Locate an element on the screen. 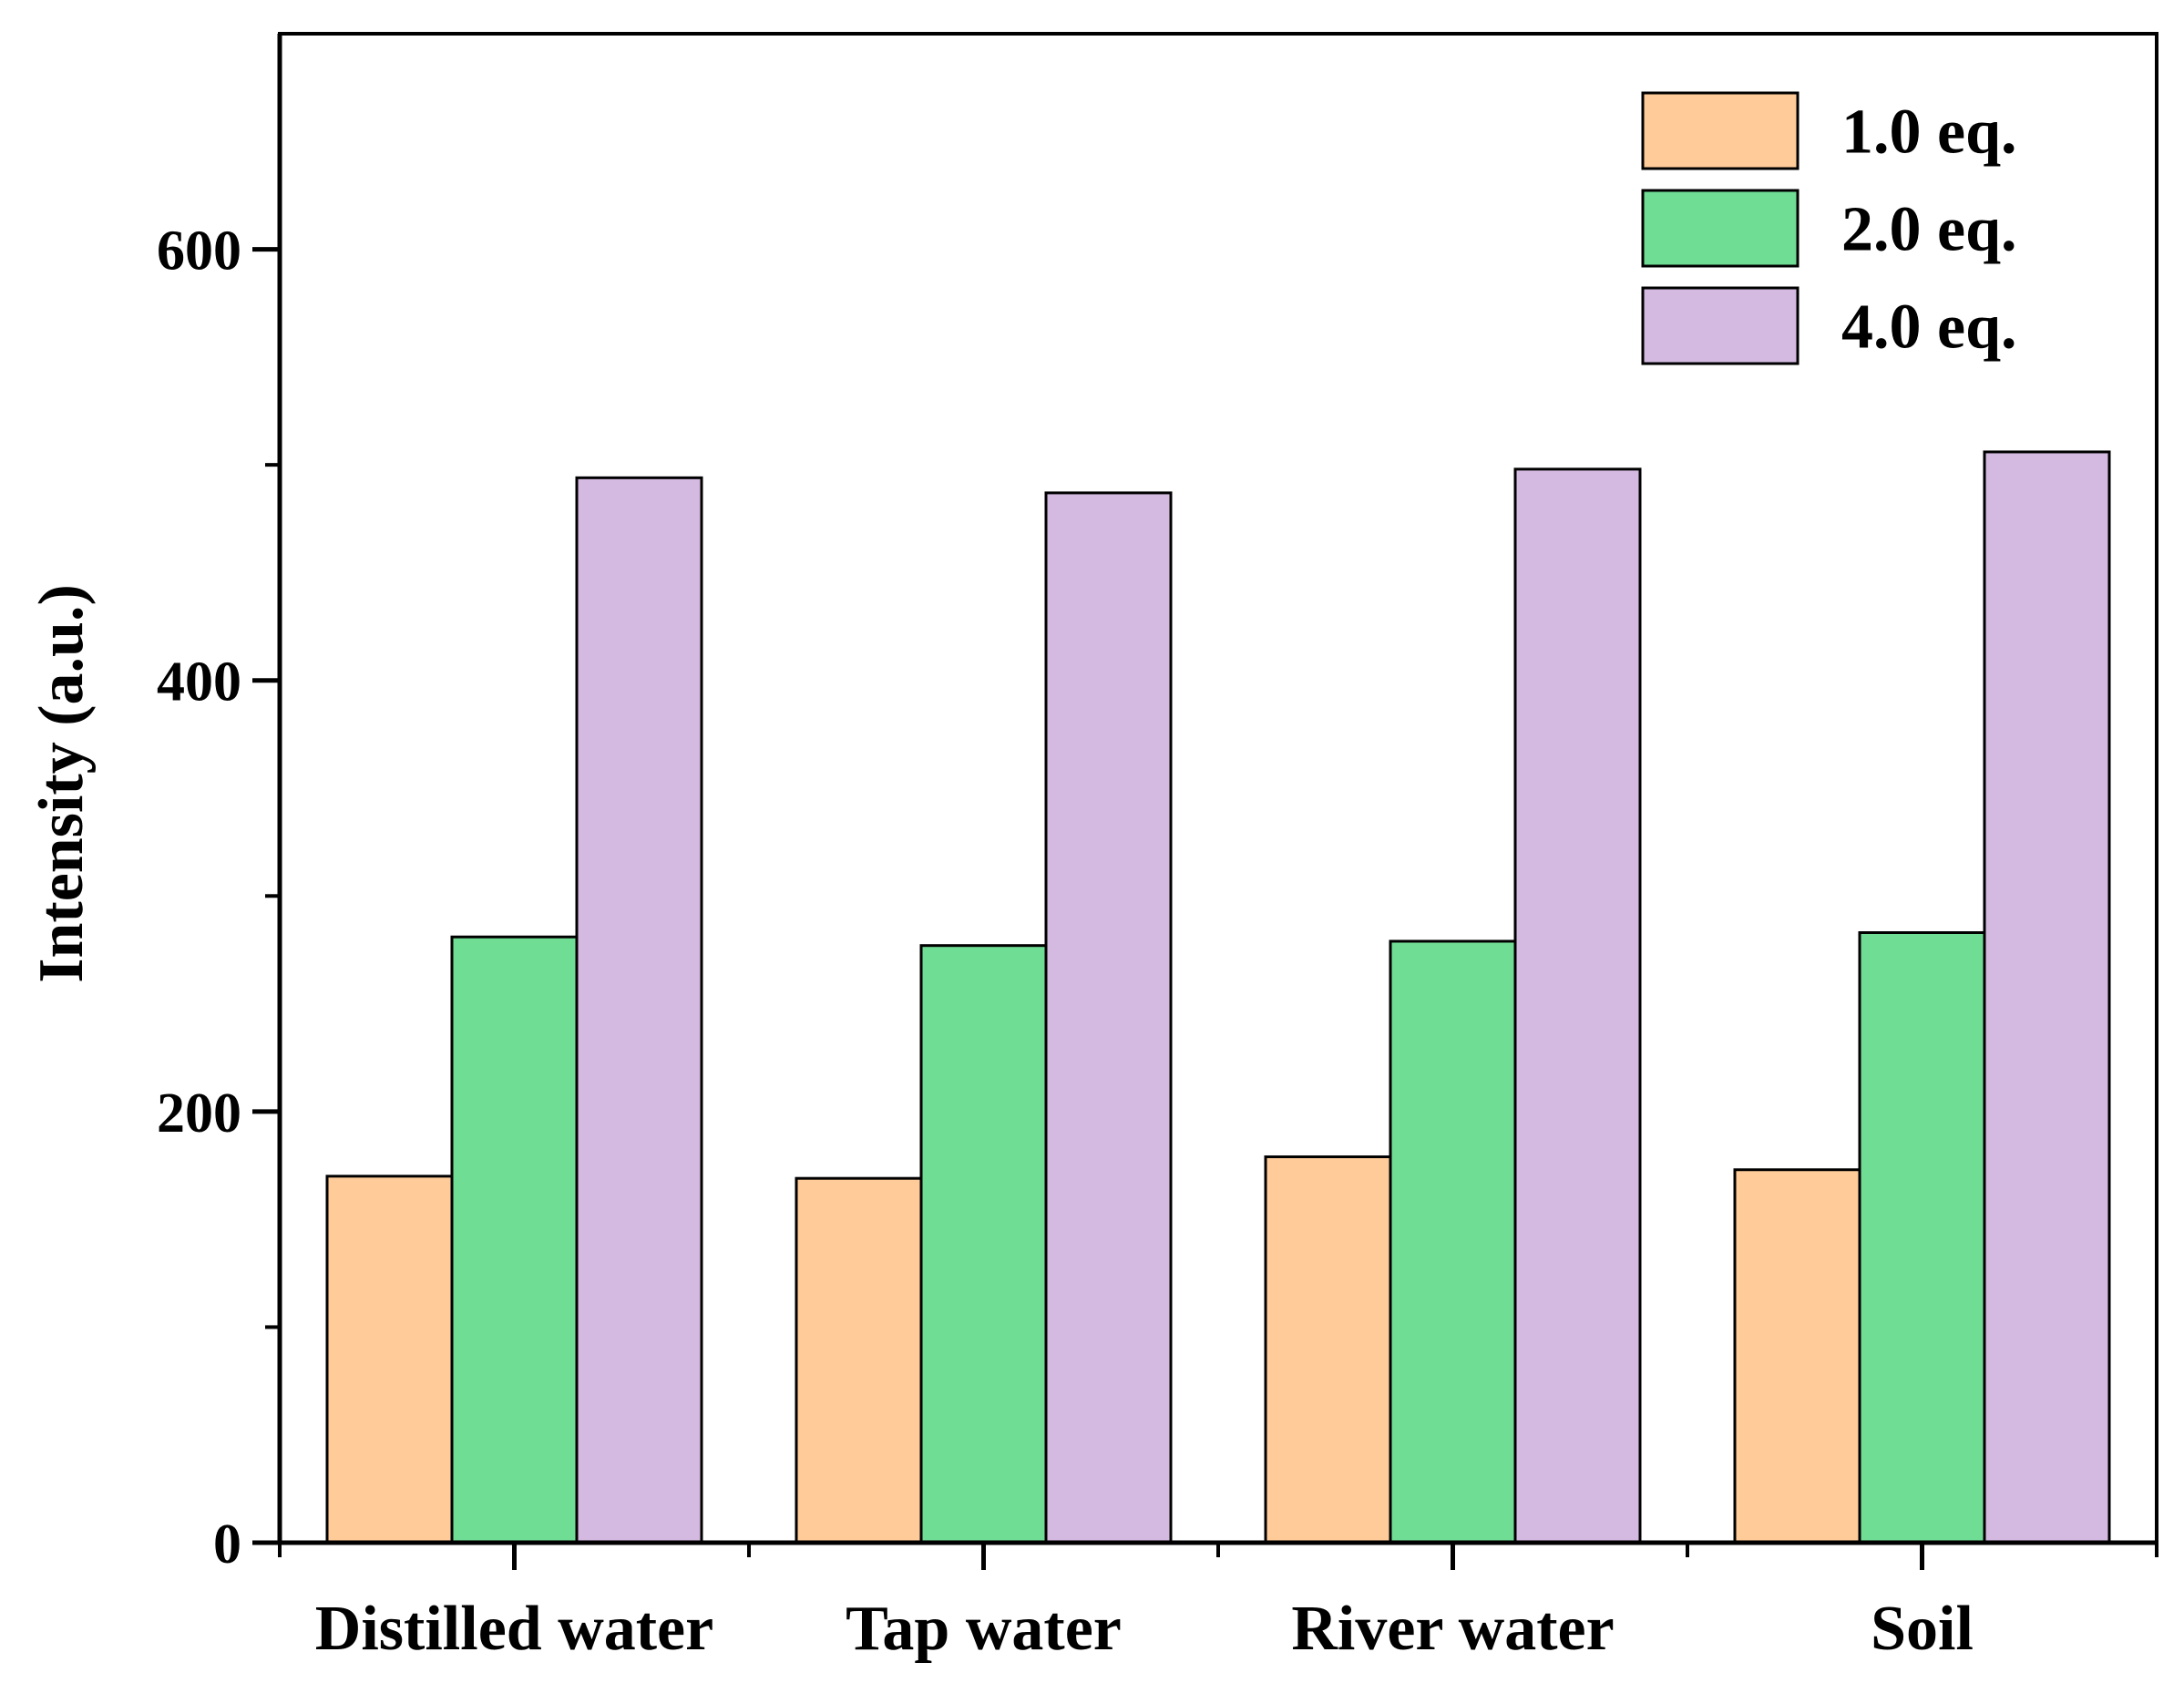  bar-3-distilled-water is located at coordinates (639, 1010).